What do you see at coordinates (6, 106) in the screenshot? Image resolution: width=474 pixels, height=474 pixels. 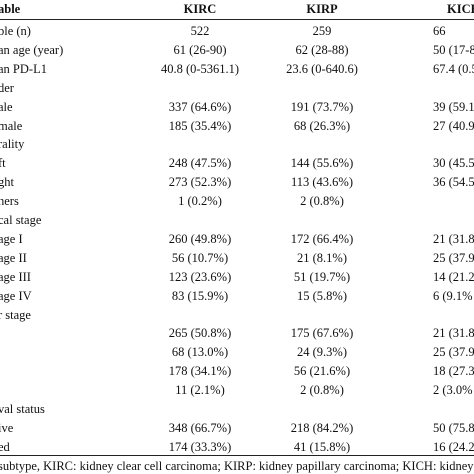 I see `row-label: ale` at bounding box center [6, 106].